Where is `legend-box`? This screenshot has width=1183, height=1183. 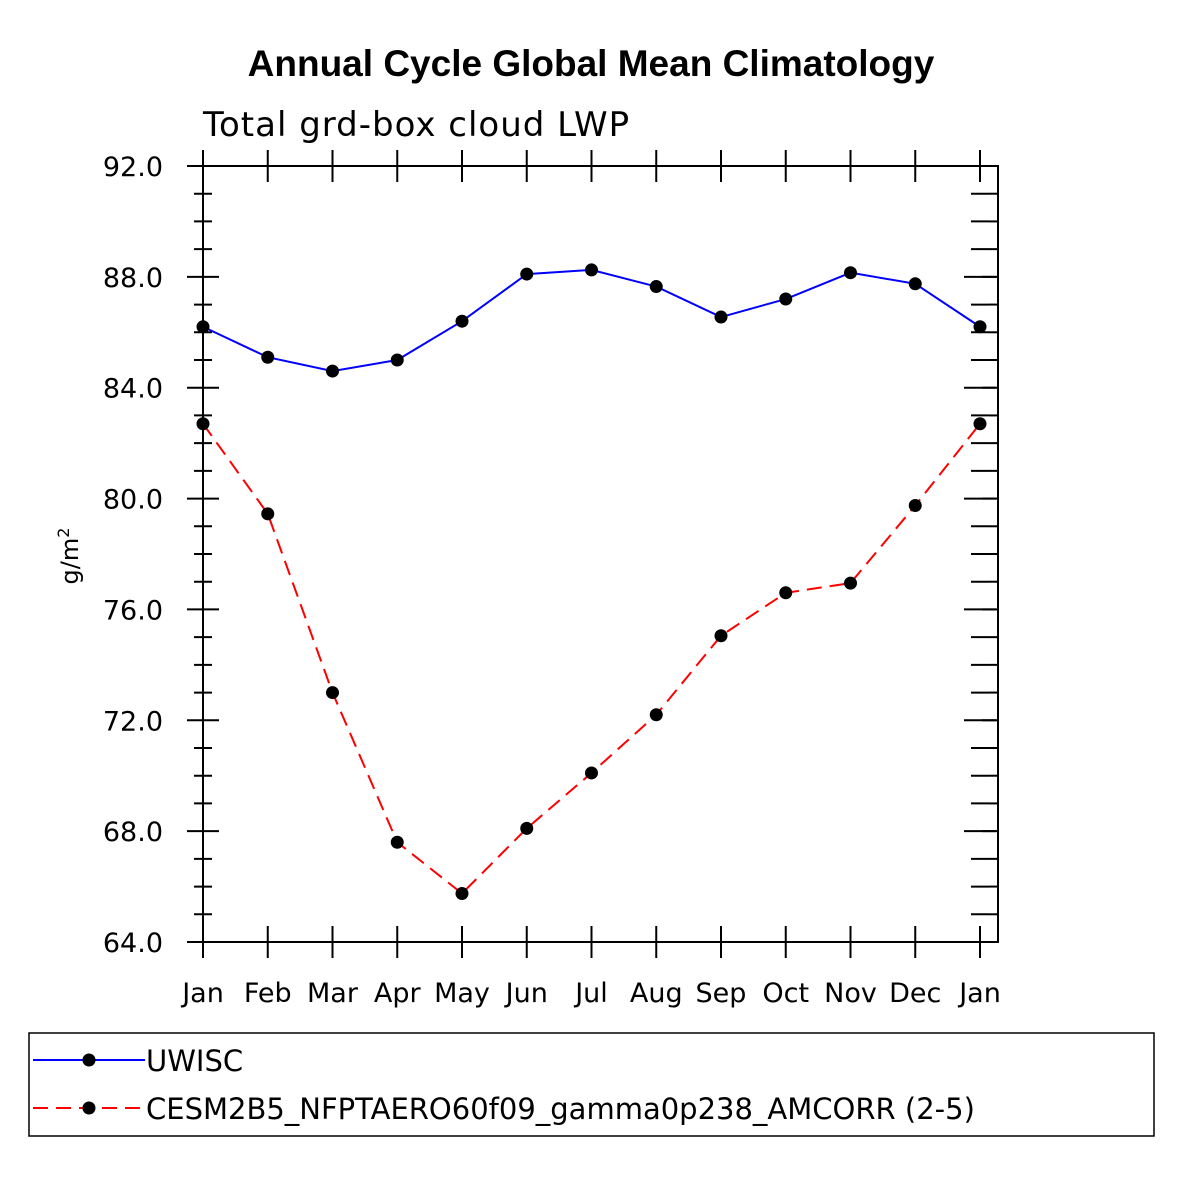 legend-box is located at coordinates (591, 1084).